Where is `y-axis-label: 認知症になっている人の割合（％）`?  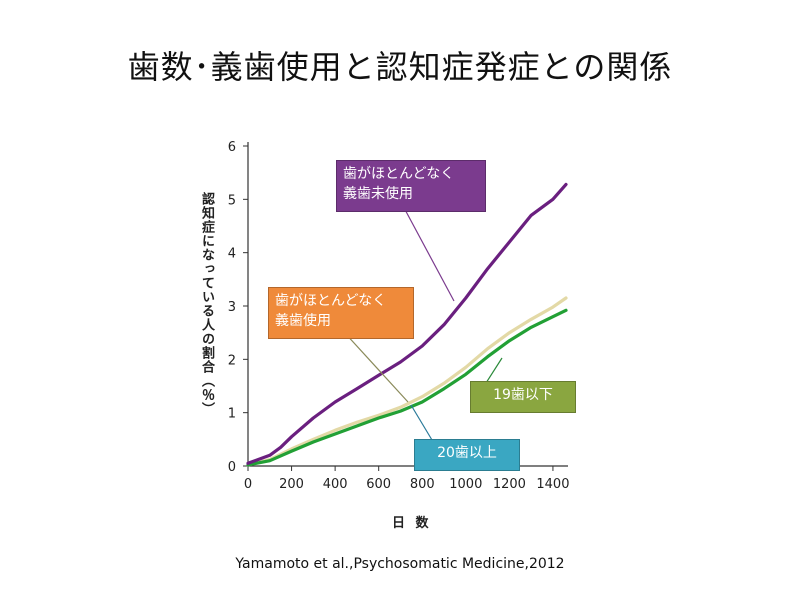 y-axis-label: 認知症になっている人の割合（％） is located at coordinates (206, 304).